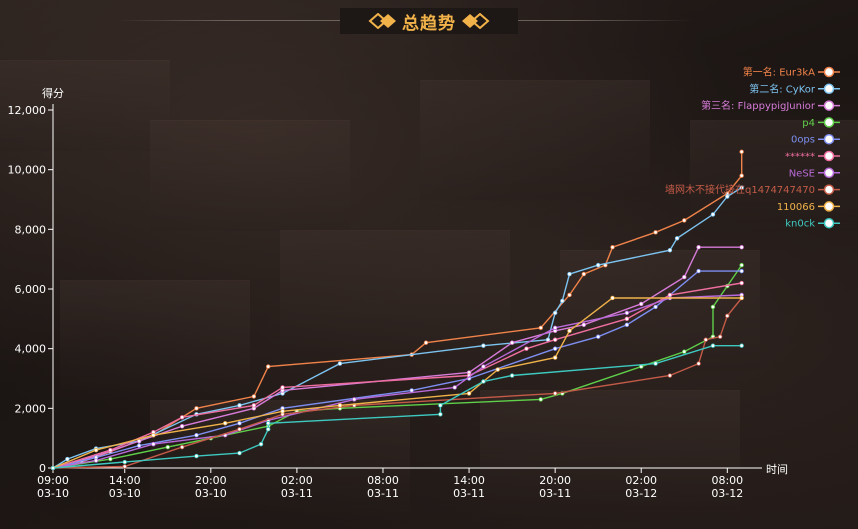 This screenshot has height=529, width=858. I want to click on legend-label: NeSE, so click(802, 173).